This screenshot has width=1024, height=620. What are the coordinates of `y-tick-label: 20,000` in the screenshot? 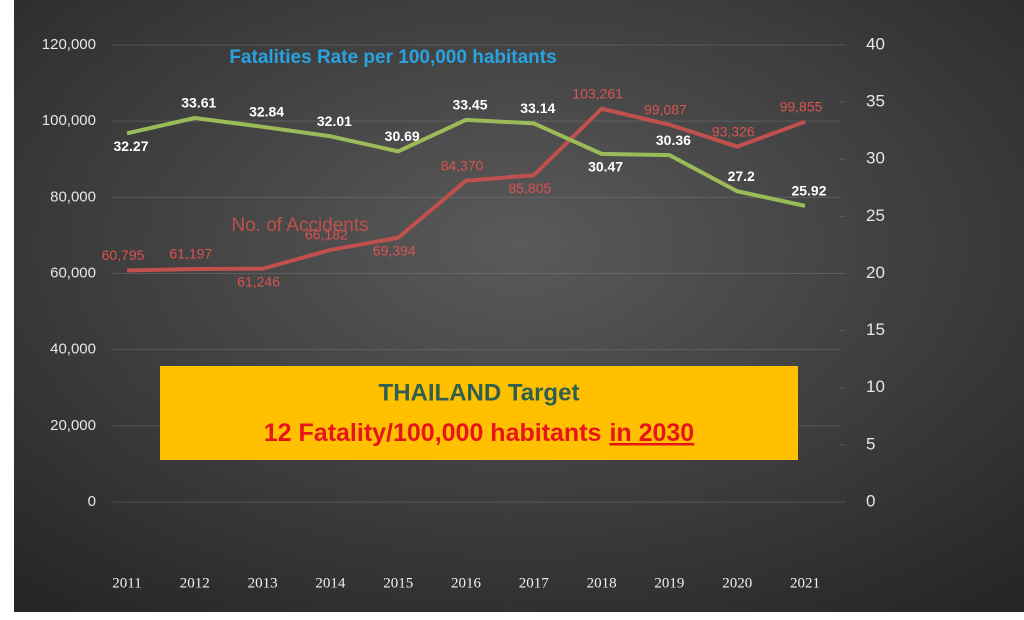 It's located at (73, 425).